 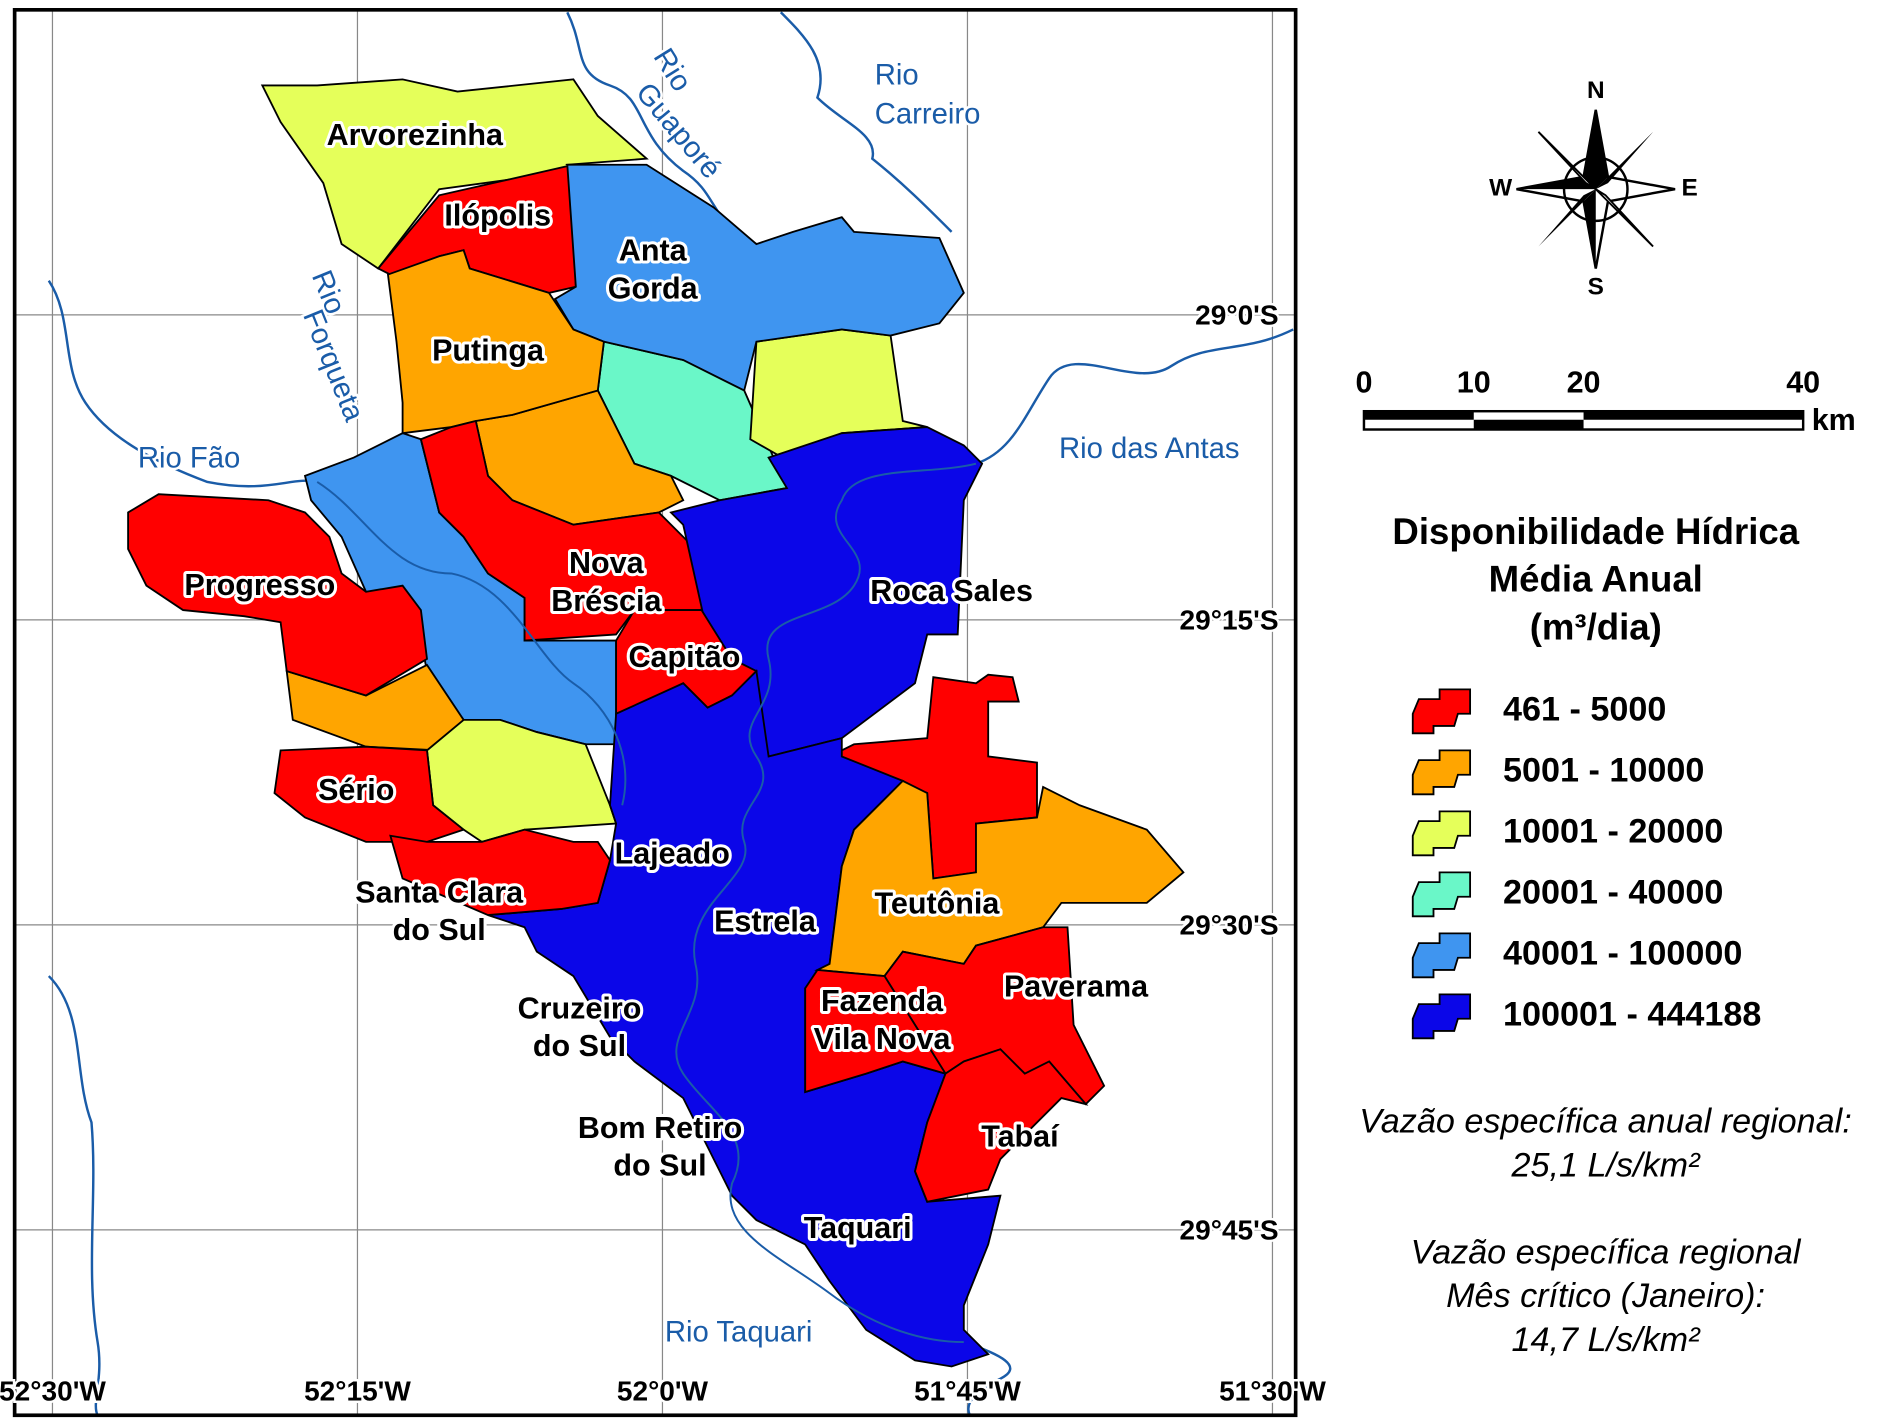 What do you see at coordinates (488, 351) in the screenshot?
I see `municipality-label: Putinga` at bounding box center [488, 351].